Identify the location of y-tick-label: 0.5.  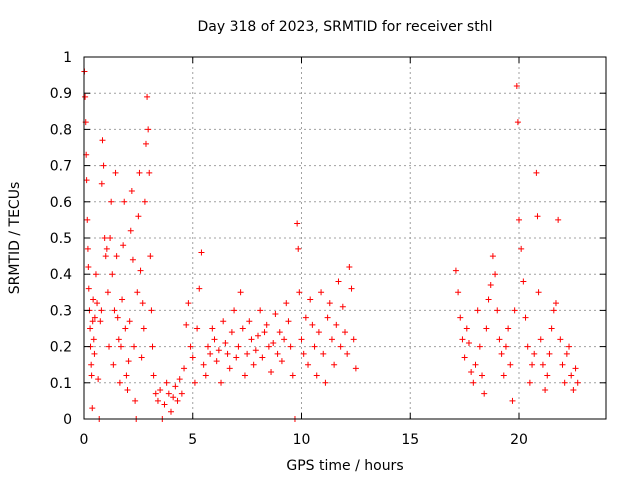
(61, 239).